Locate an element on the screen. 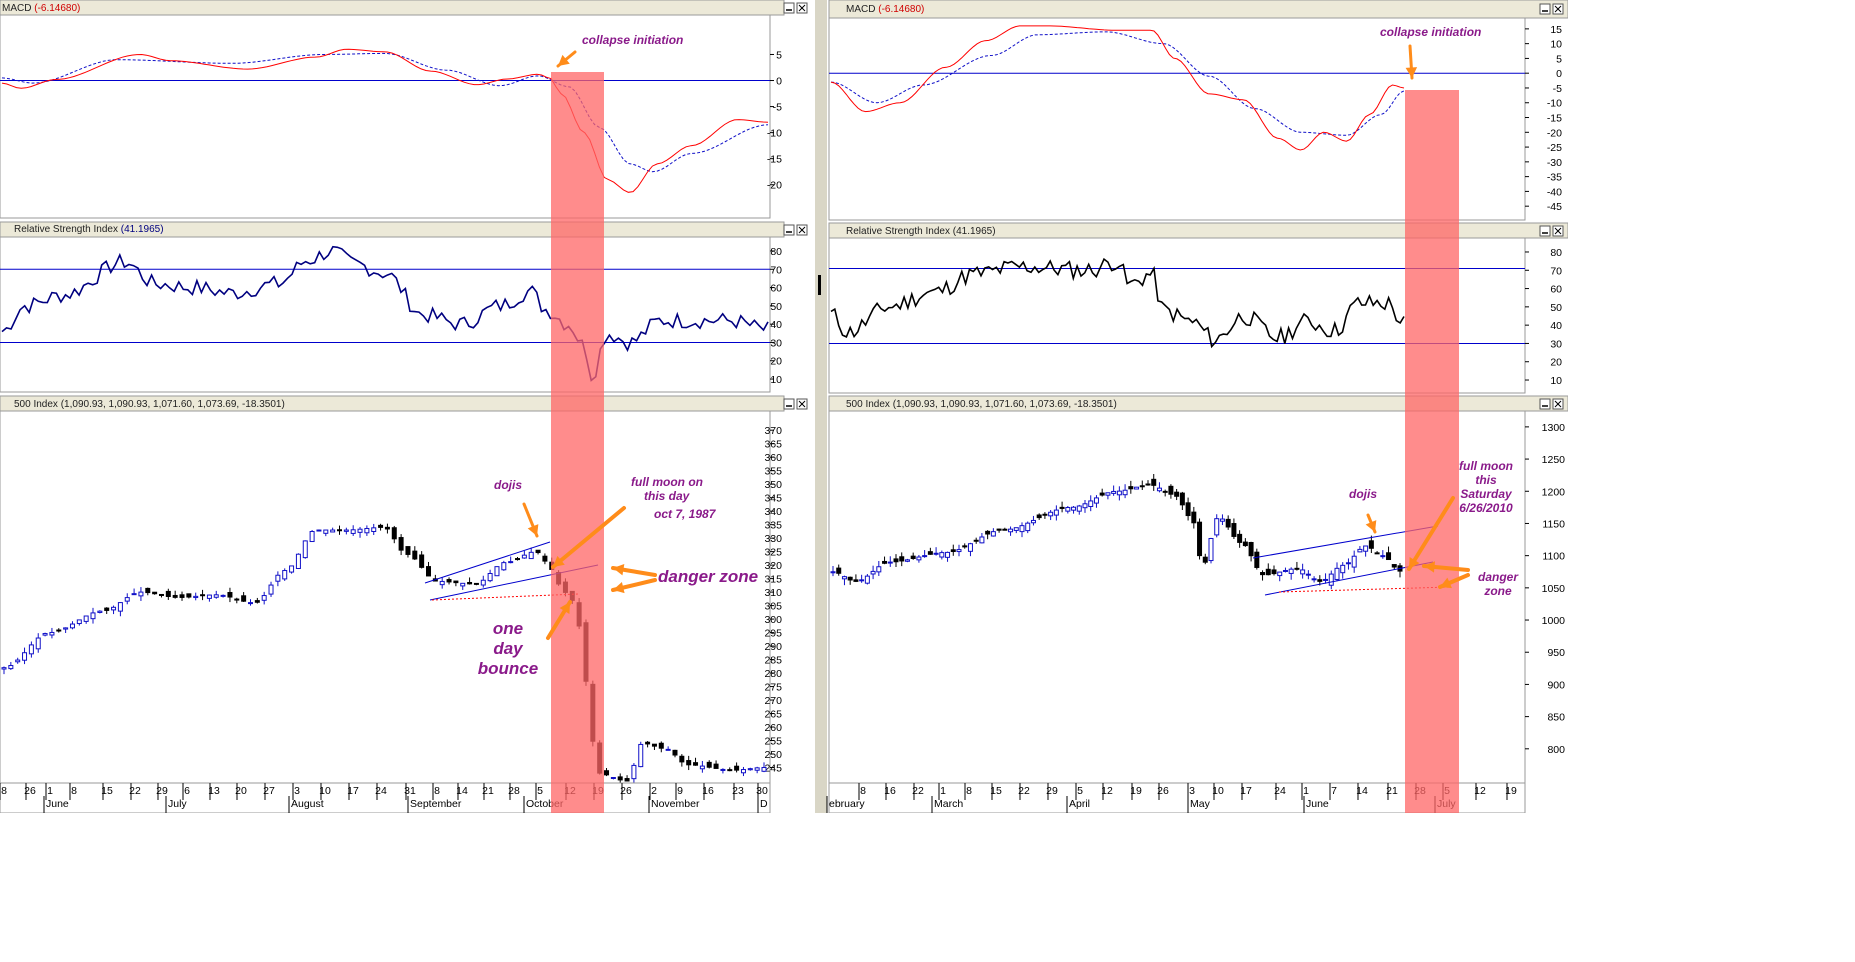 This screenshot has height=962, width=1855. y-tick-label: 340 is located at coordinates (773, 512).